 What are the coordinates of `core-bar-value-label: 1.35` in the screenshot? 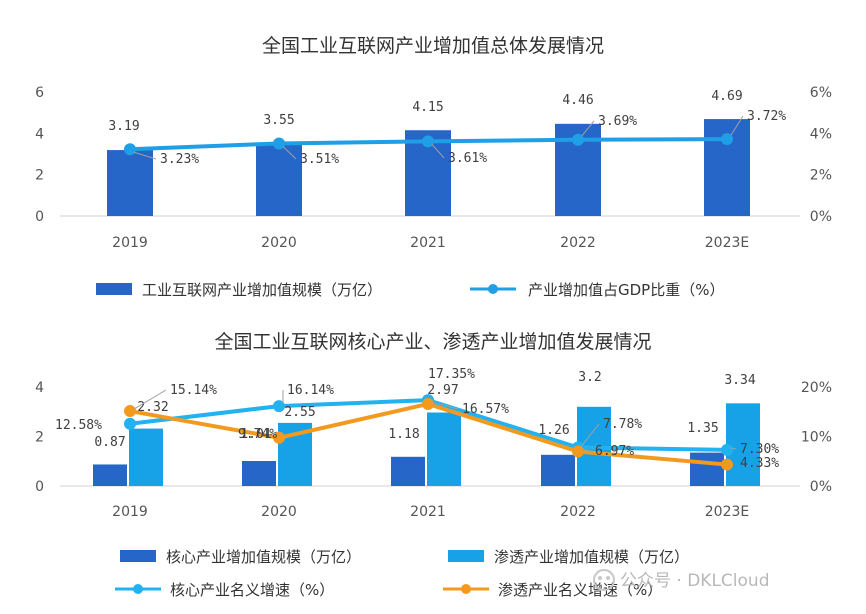 It's located at (702, 428).